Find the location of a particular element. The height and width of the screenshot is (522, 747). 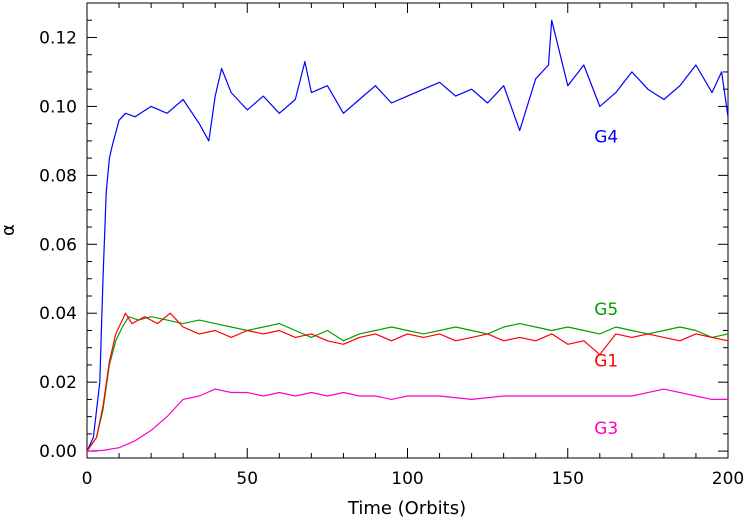

series-label-g1: G1 is located at coordinates (606, 362).